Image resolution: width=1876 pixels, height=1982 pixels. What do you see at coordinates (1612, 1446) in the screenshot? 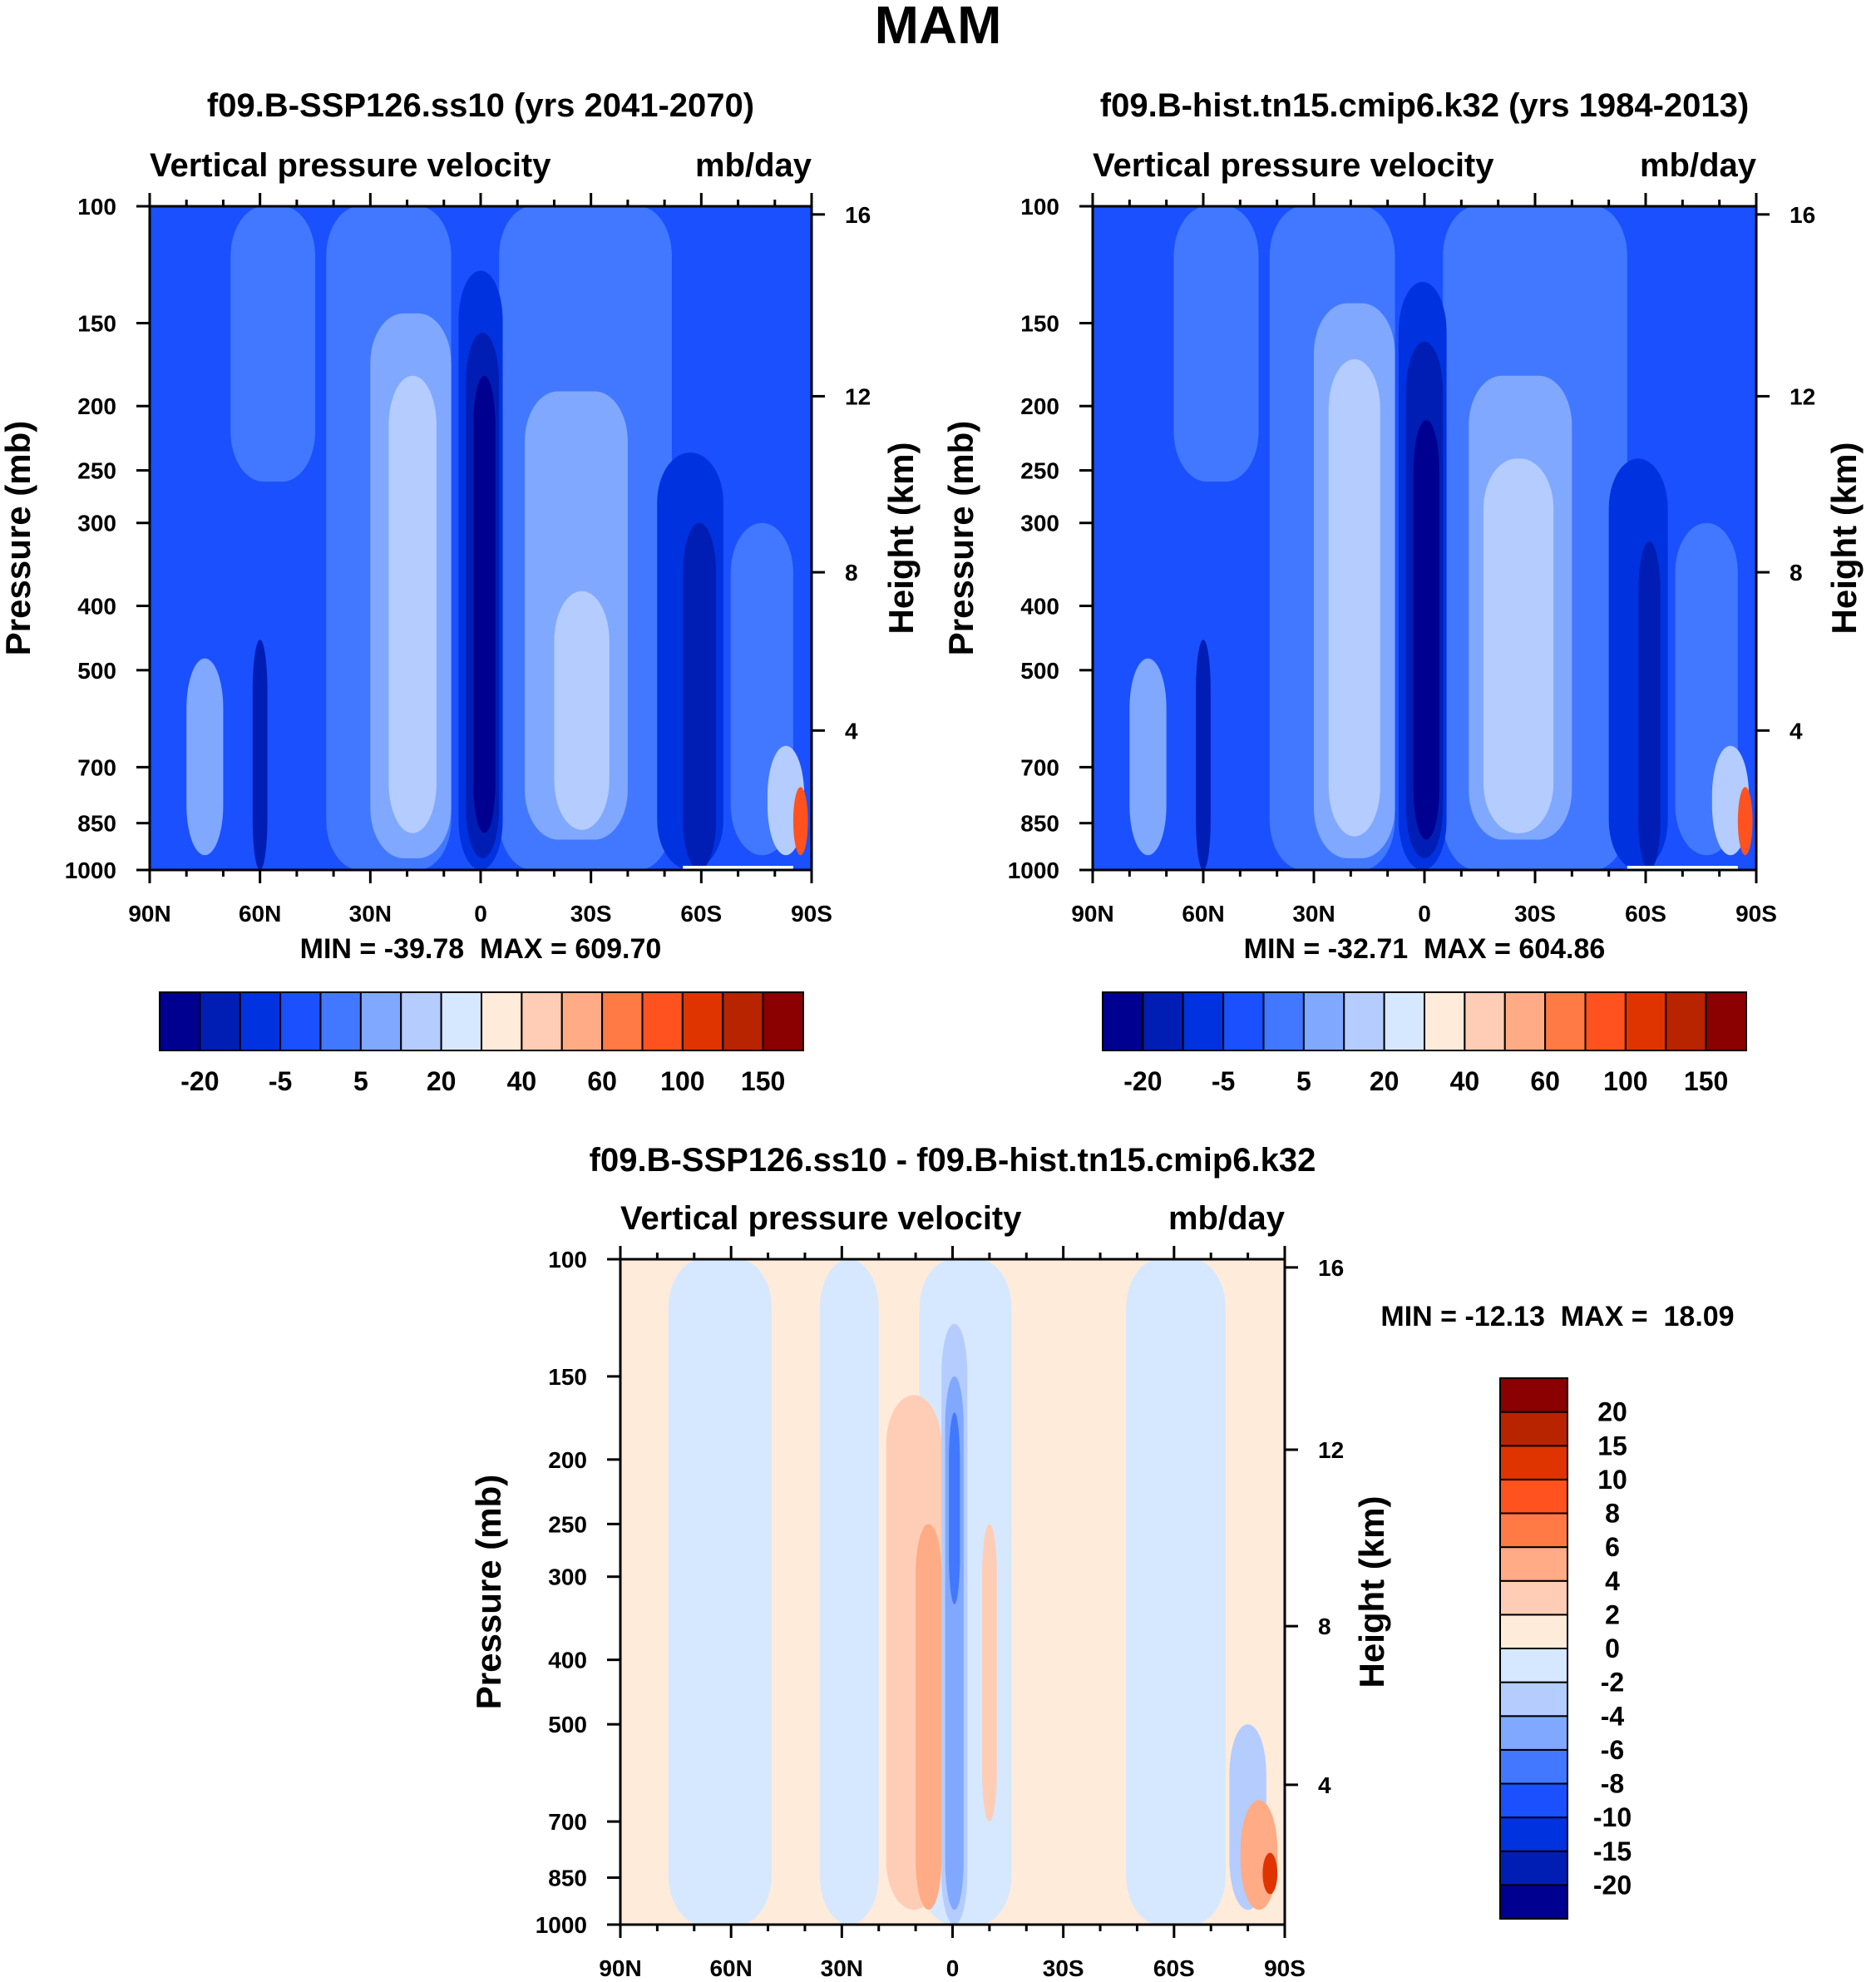
I see `colorbar-label: 15` at bounding box center [1612, 1446].